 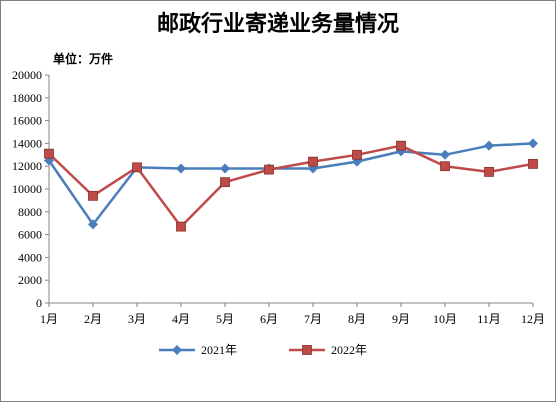 What do you see at coordinates (49, 319) in the screenshot?
I see `x-tick-label: 1月` at bounding box center [49, 319].